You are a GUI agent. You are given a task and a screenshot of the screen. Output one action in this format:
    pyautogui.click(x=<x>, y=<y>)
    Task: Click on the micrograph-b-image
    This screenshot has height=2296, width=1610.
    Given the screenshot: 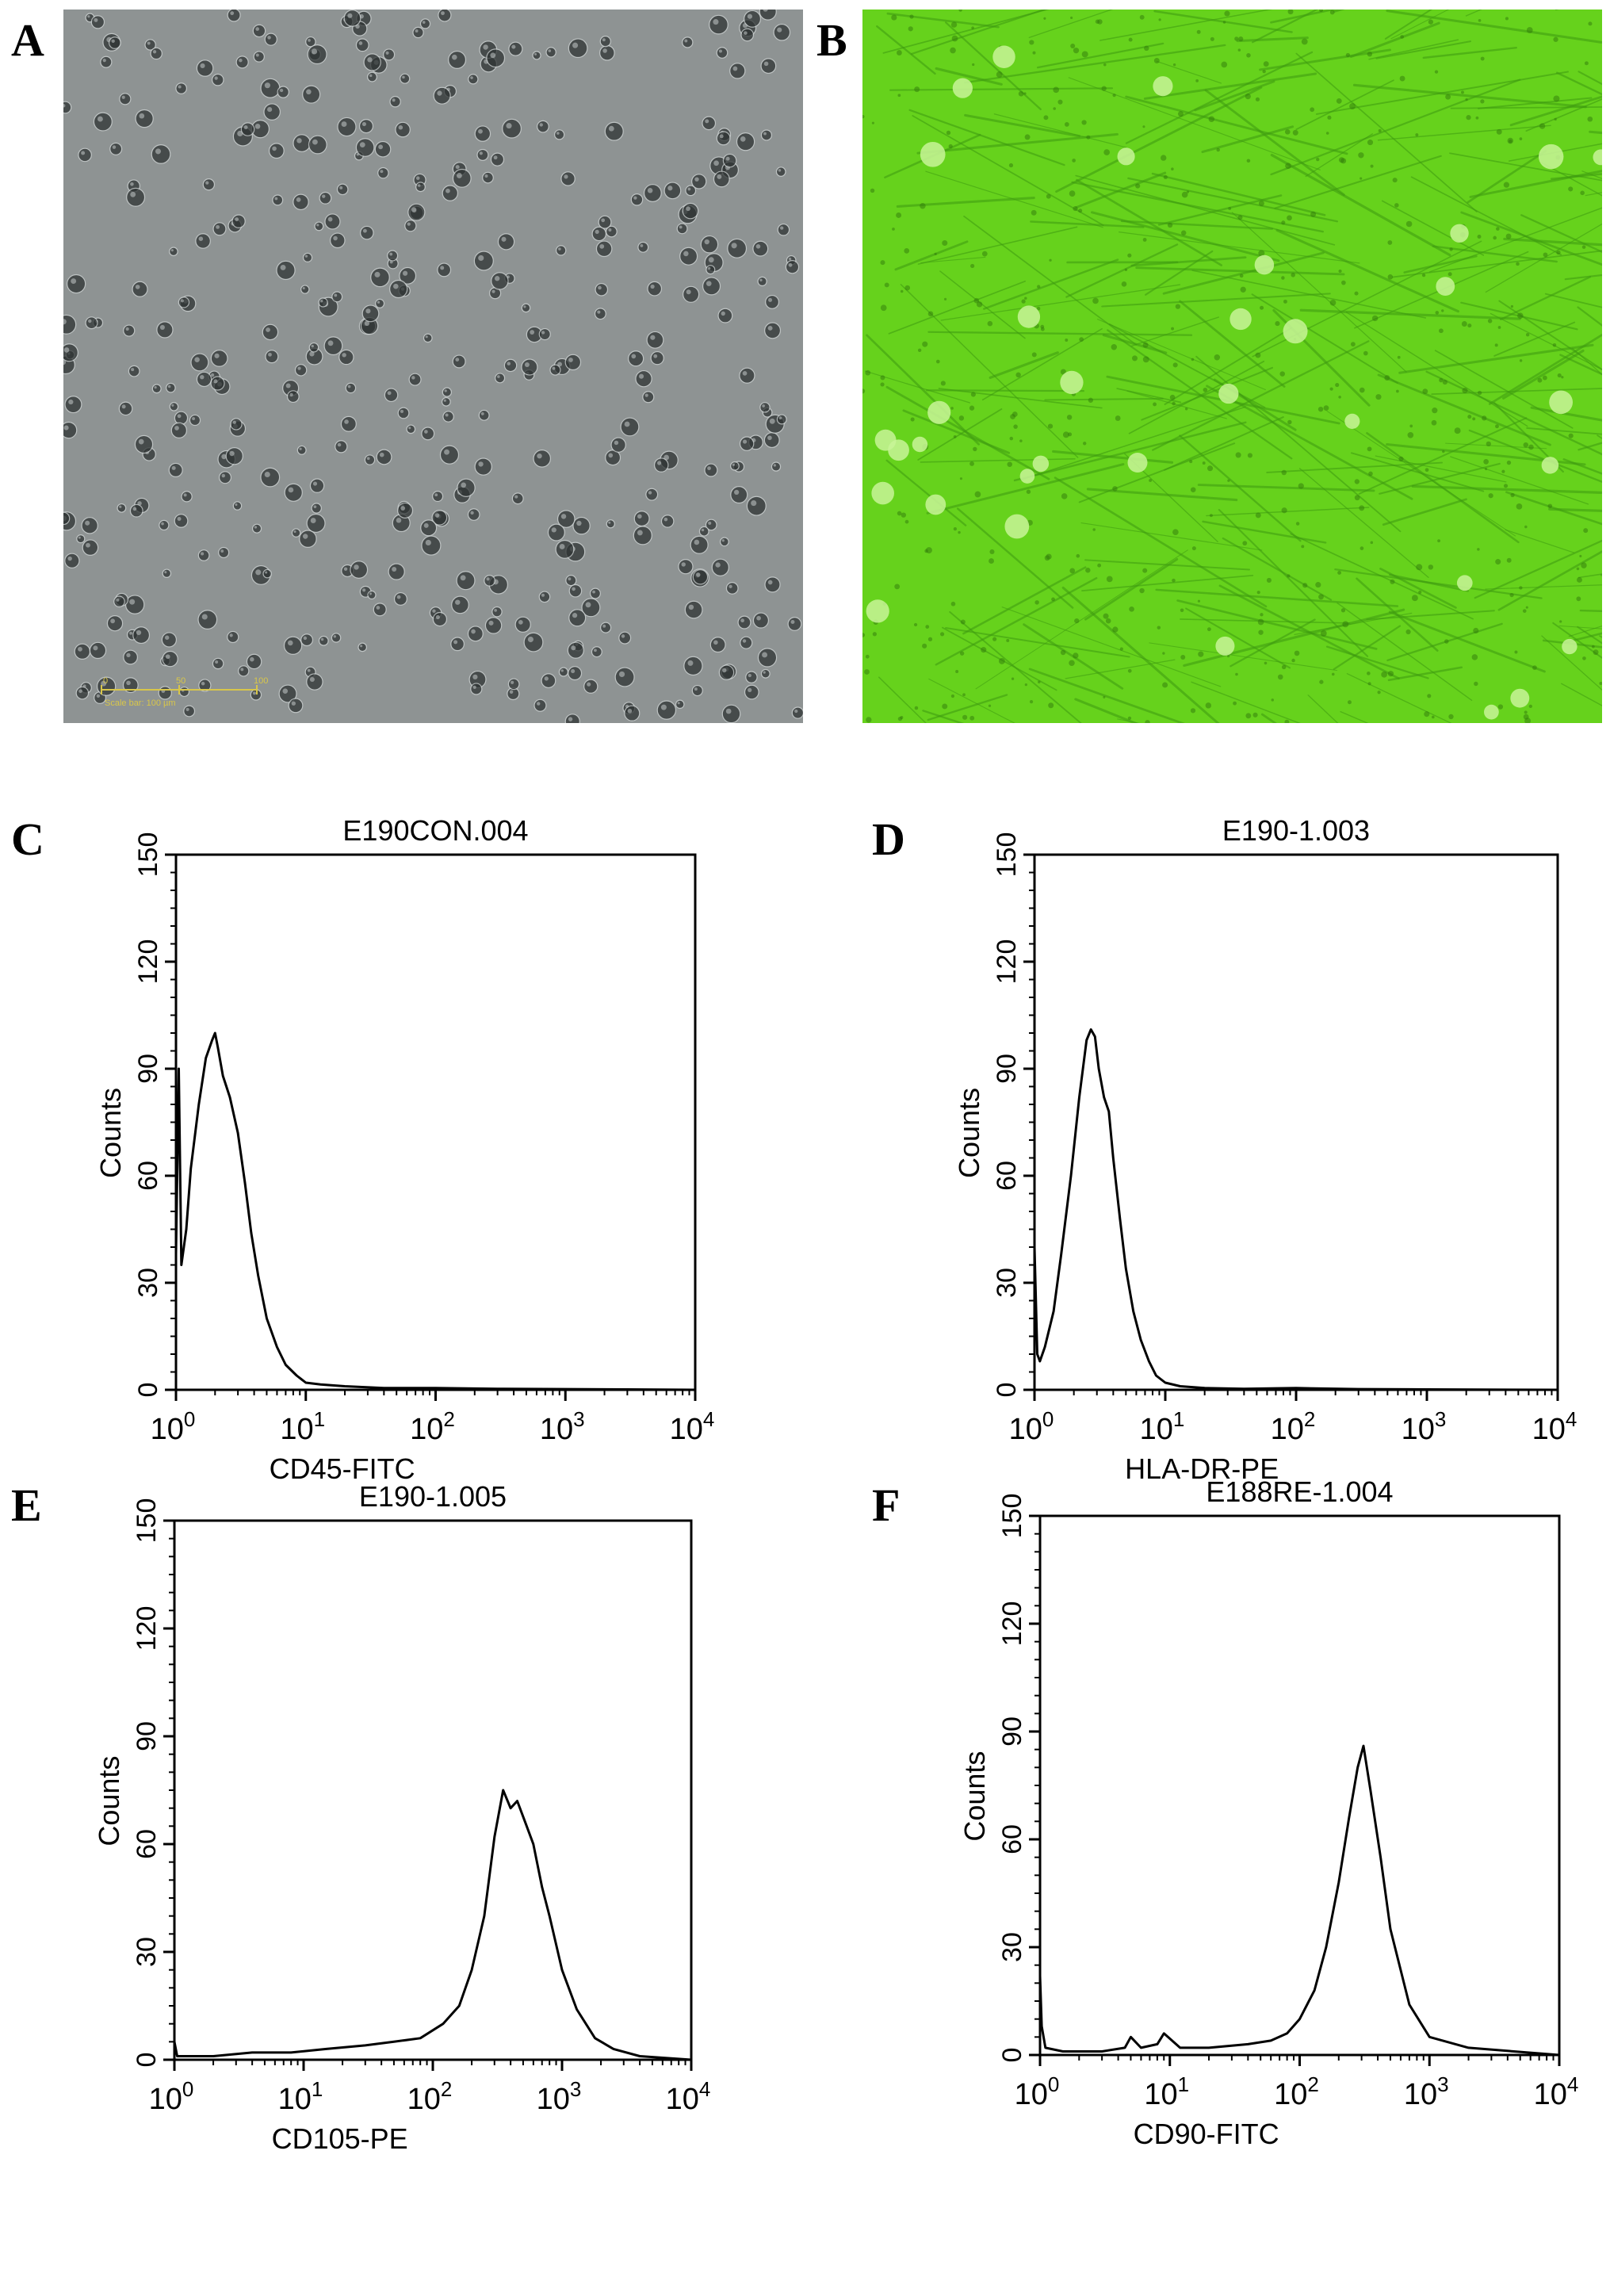 What is the action you would take?
    pyautogui.click(x=1232, y=366)
    